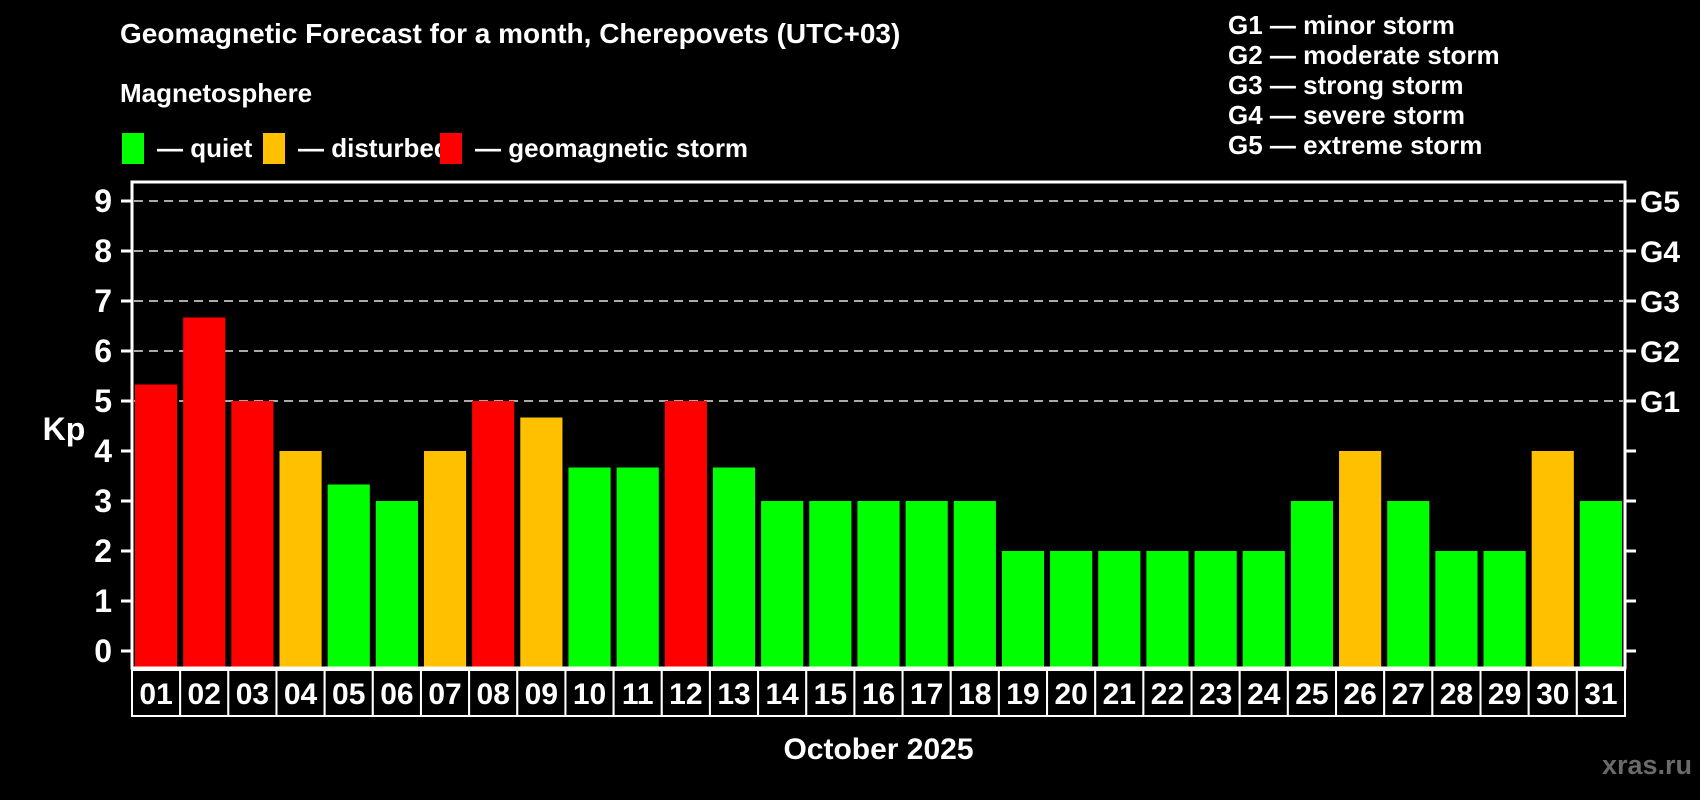 Image resolution: width=1700 pixels, height=800 pixels. I want to click on legend-label-quiet: — quiet, so click(205, 148).